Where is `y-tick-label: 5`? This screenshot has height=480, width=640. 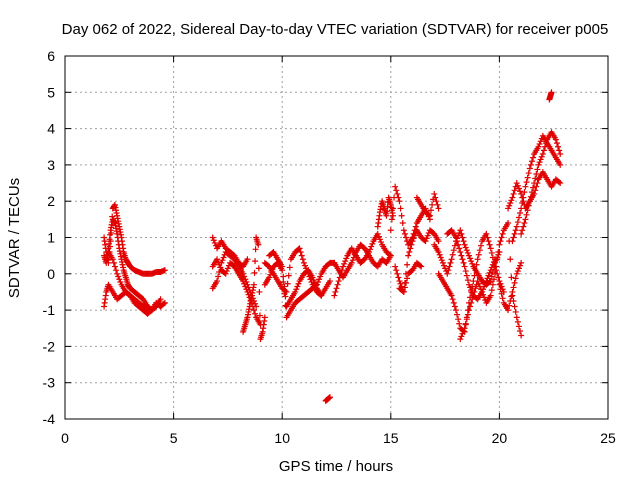
y-tick-label: 5 is located at coordinates (51, 92).